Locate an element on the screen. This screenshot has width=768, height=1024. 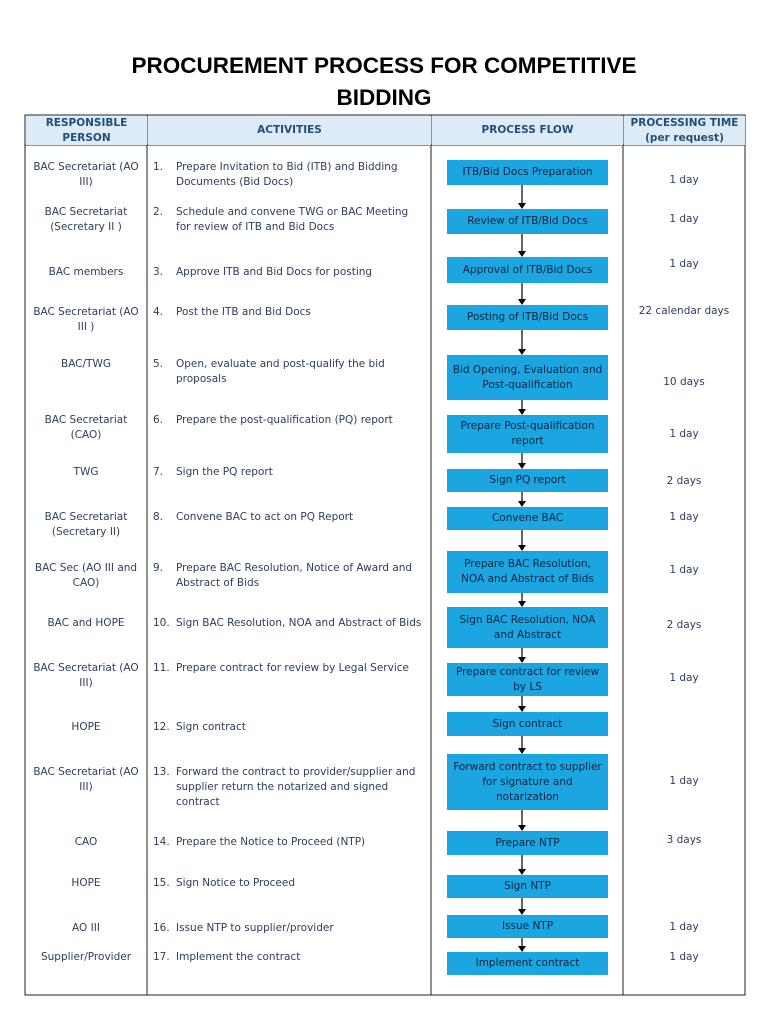
step-number: 14. is located at coordinates (161, 842).